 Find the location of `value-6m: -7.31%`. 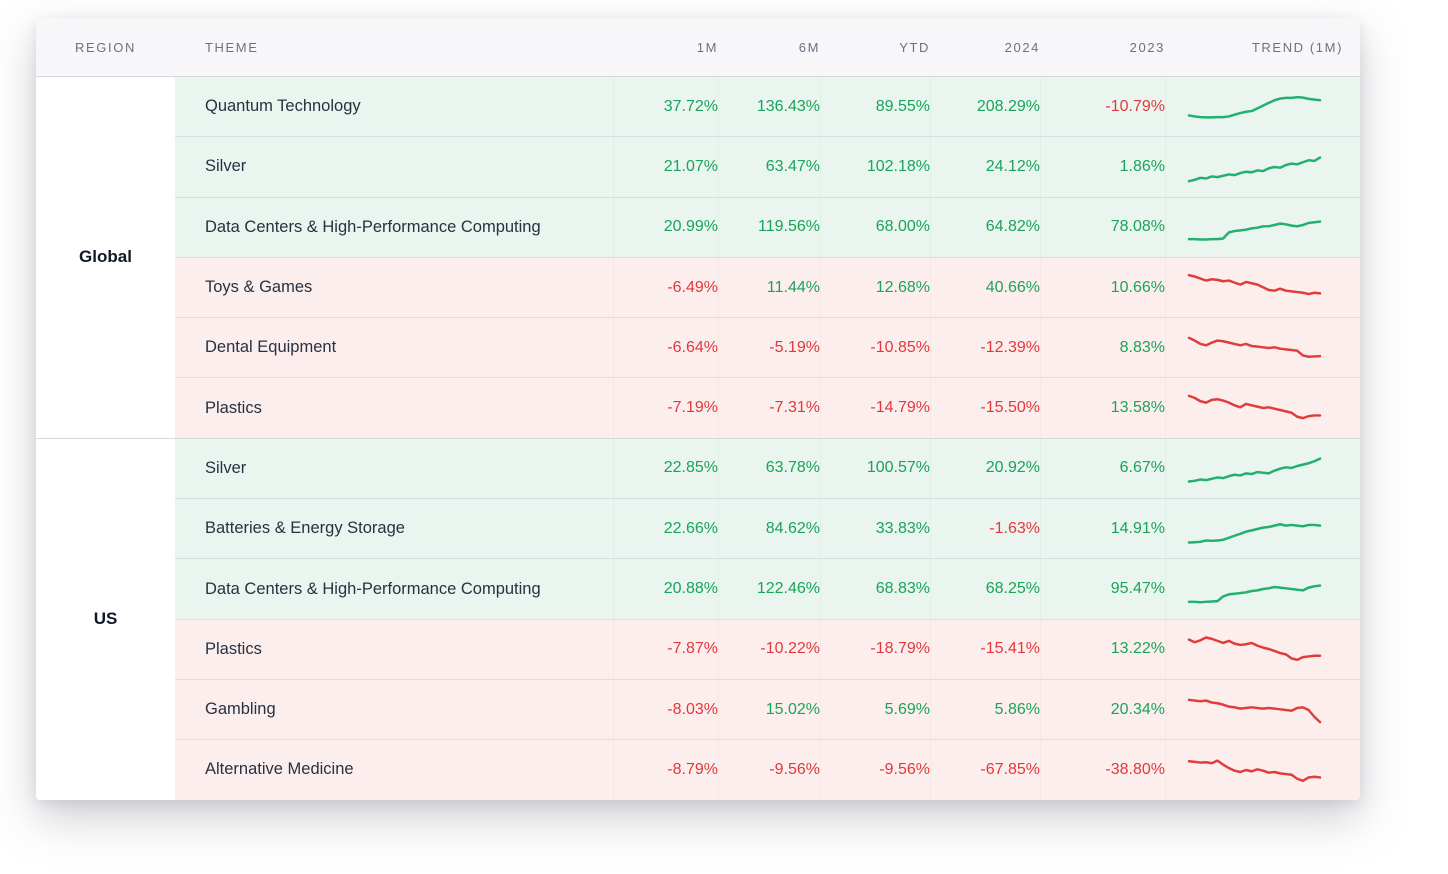

value-6m: -7.31% is located at coordinates (769, 407).